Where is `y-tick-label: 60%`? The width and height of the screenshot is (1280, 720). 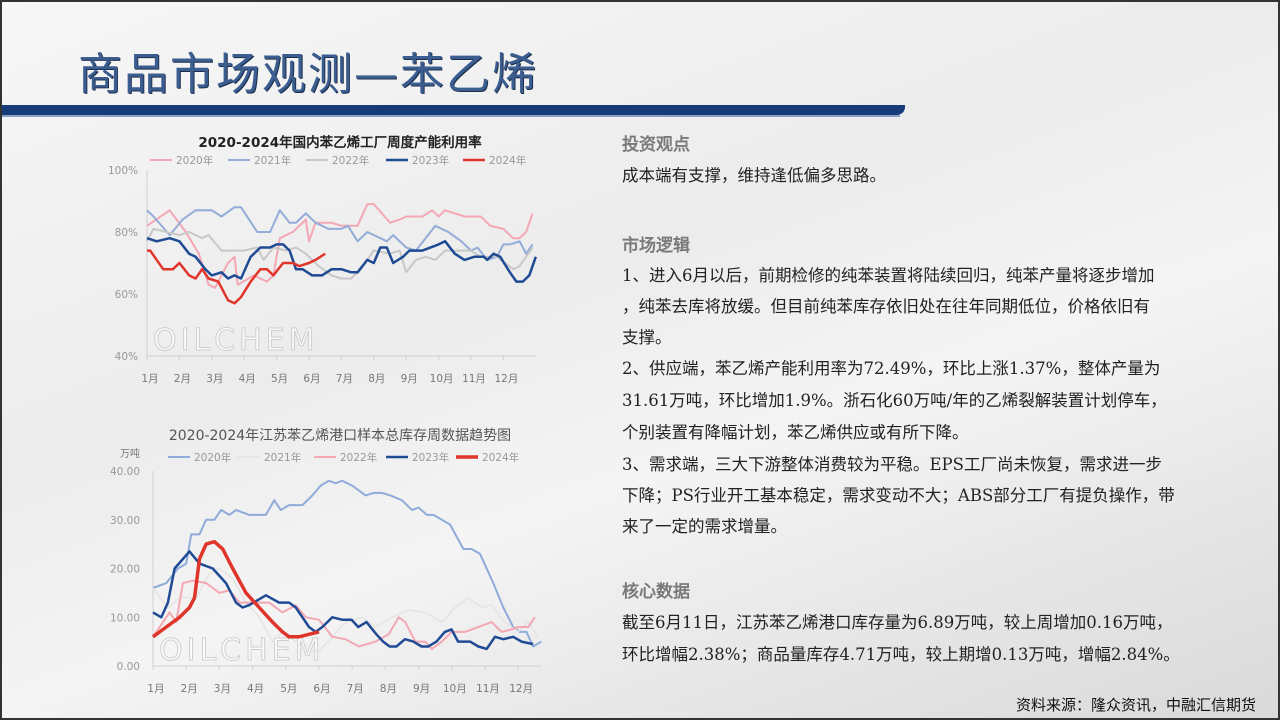
y-tick-label: 60% is located at coordinates (126, 295).